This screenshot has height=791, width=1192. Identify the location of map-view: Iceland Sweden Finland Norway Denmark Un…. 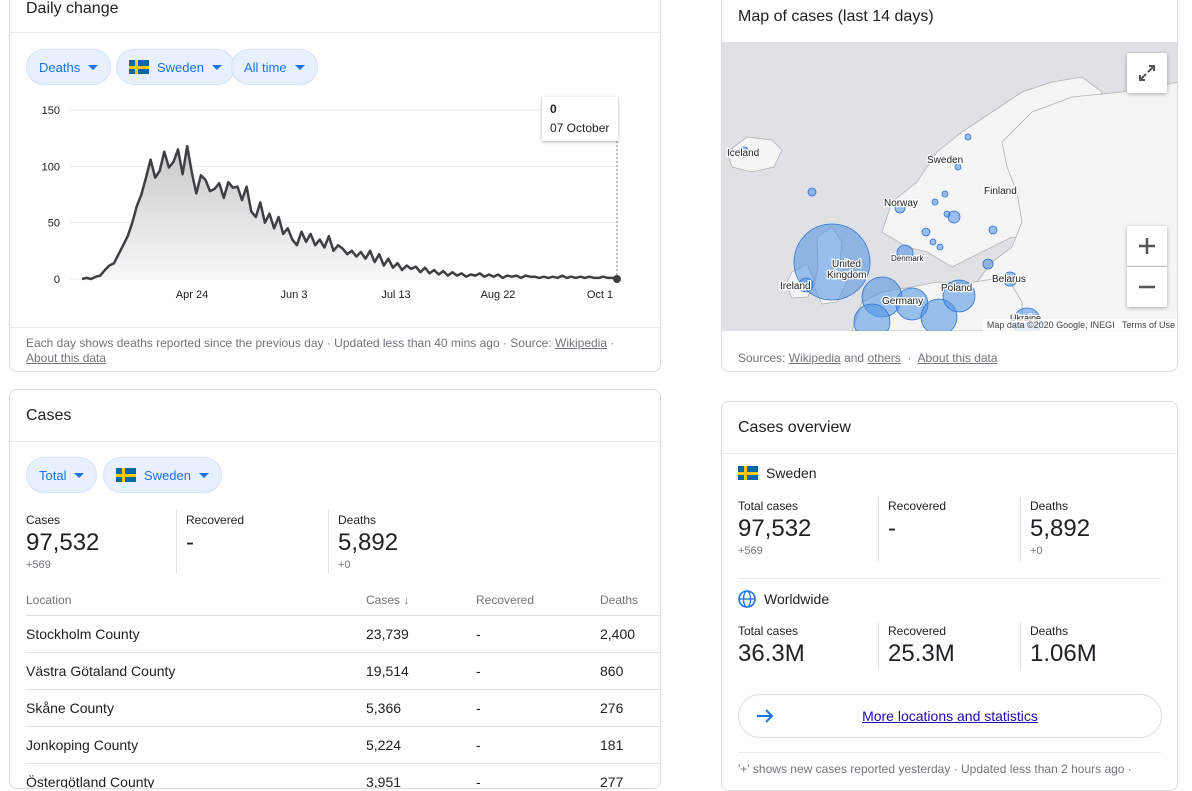
(949, 186).